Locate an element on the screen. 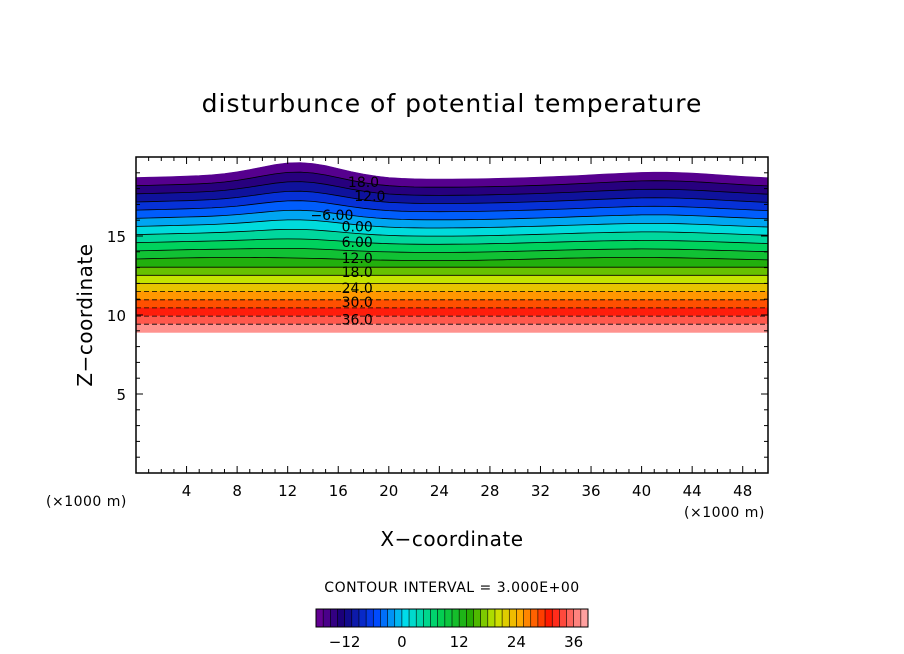 The image size is (904, 654). x-tick-label: 32 is located at coordinates (540, 491).